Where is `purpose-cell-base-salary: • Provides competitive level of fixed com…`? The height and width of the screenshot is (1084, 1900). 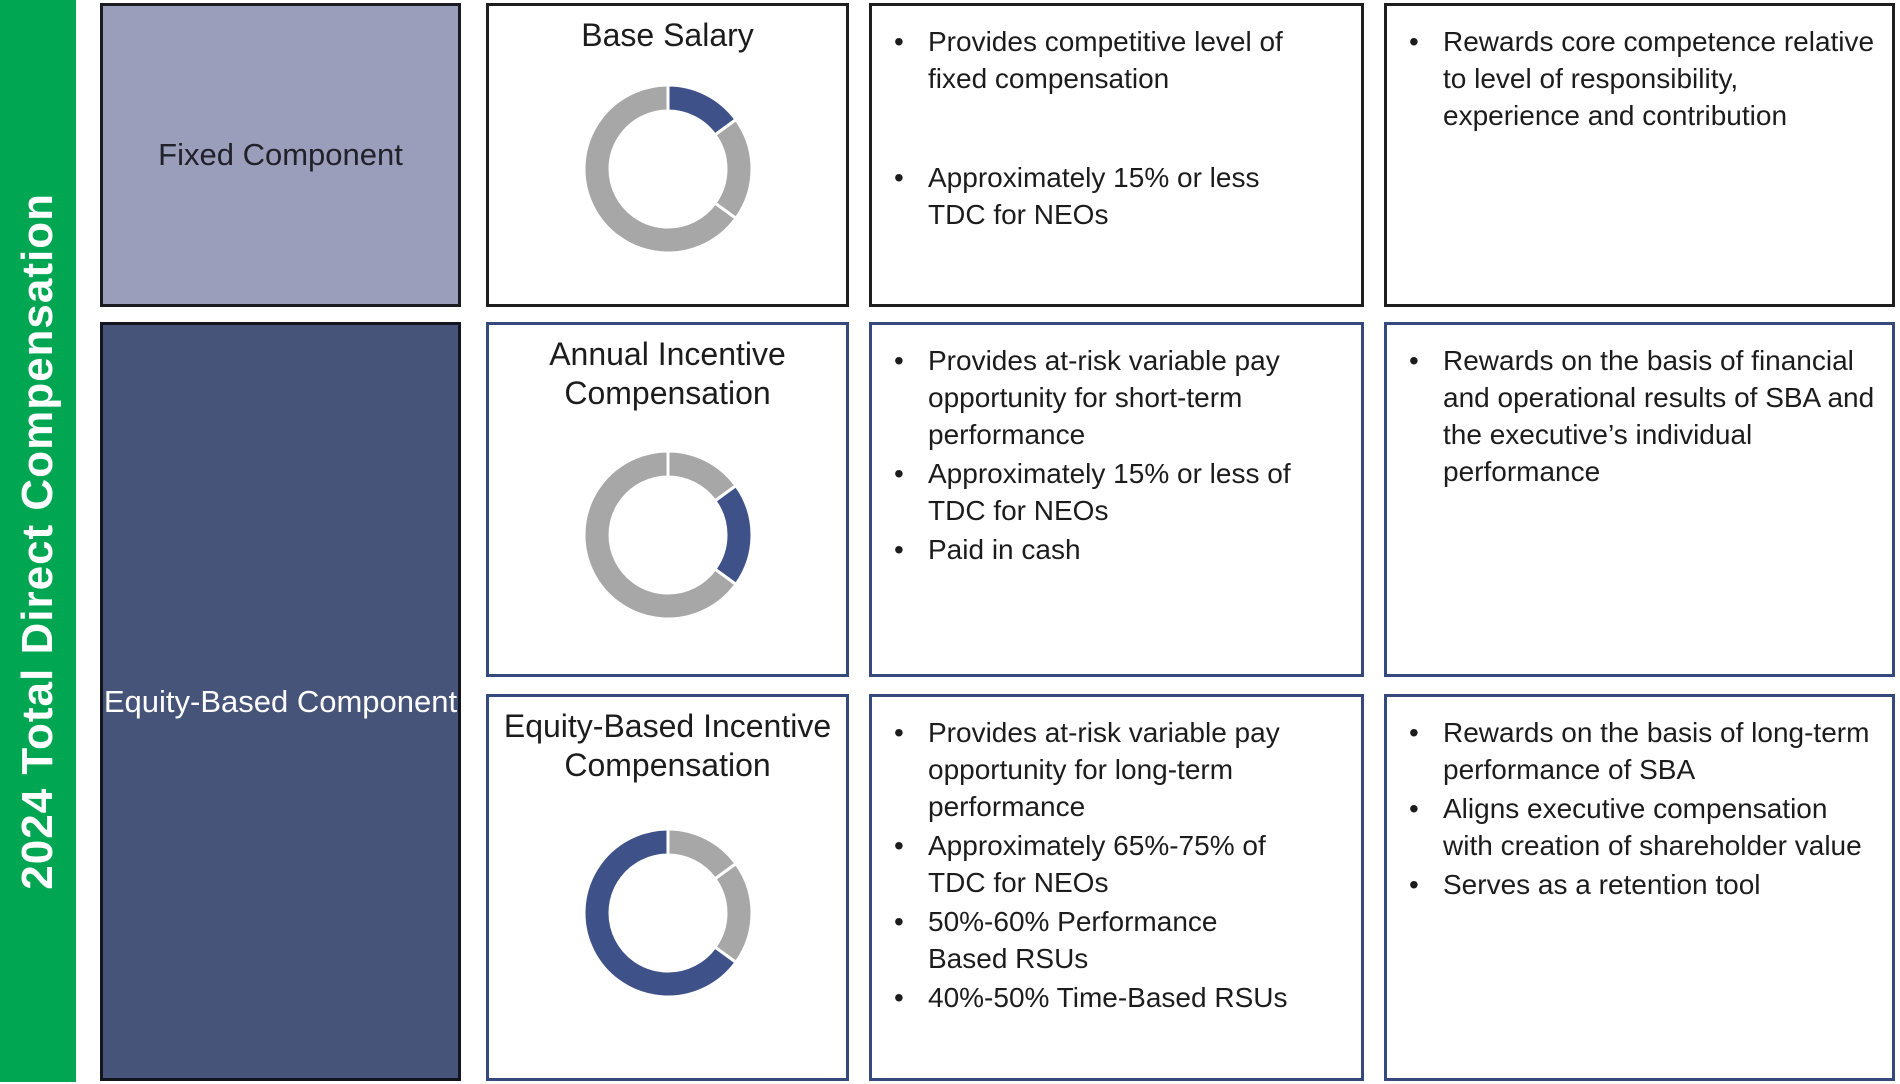
purpose-cell-base-salary: • Provides competitive level of fixed com… is located at coordinates (1116, 155).